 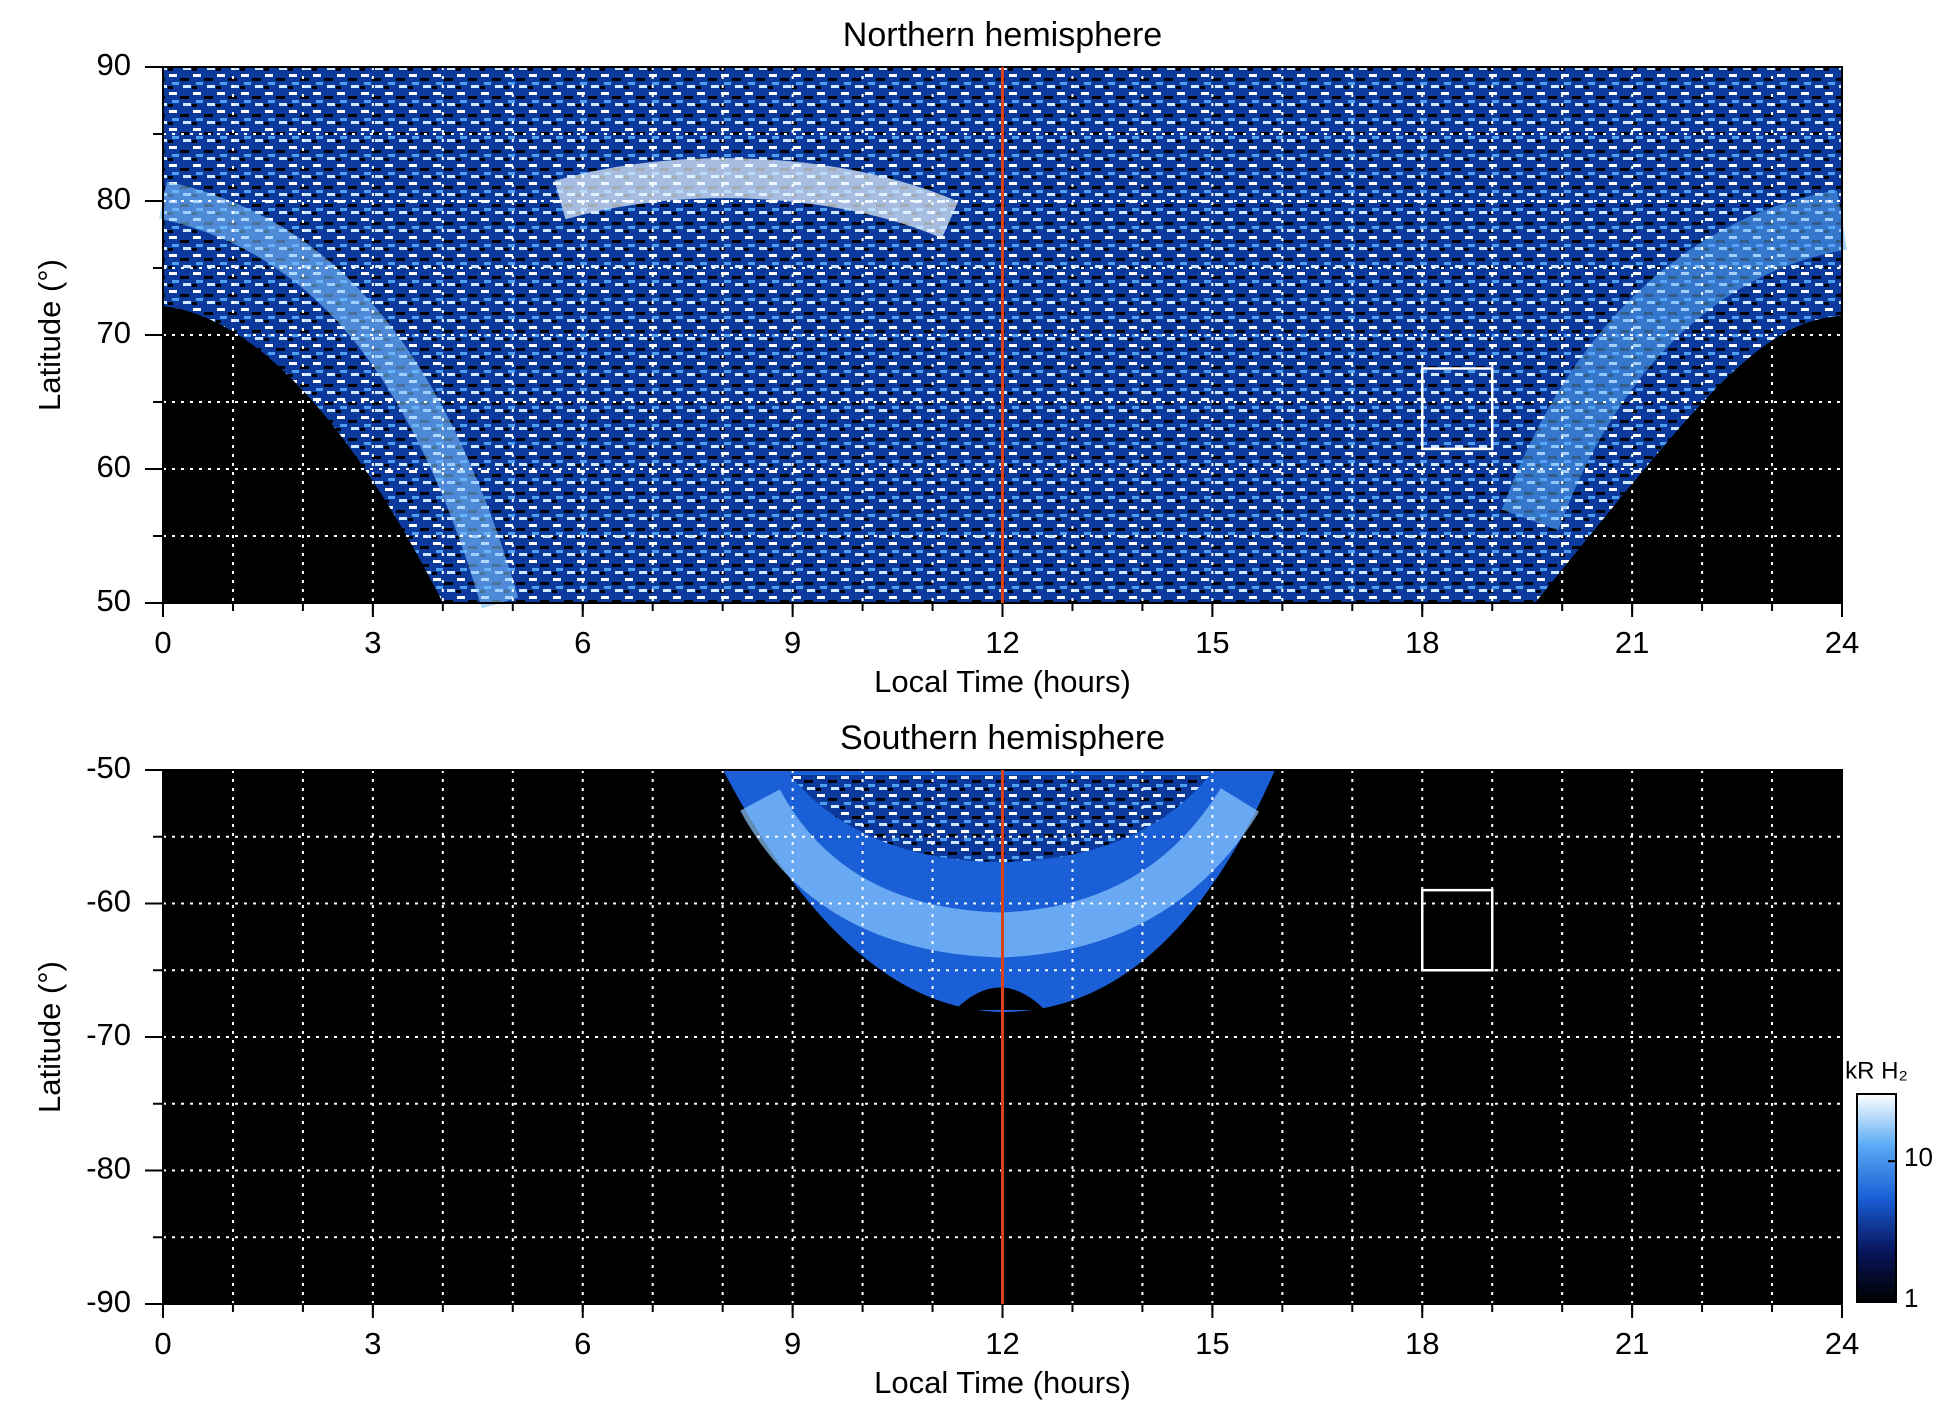 I want to click on y-tick-label: 80, so click(x=114, y=198).